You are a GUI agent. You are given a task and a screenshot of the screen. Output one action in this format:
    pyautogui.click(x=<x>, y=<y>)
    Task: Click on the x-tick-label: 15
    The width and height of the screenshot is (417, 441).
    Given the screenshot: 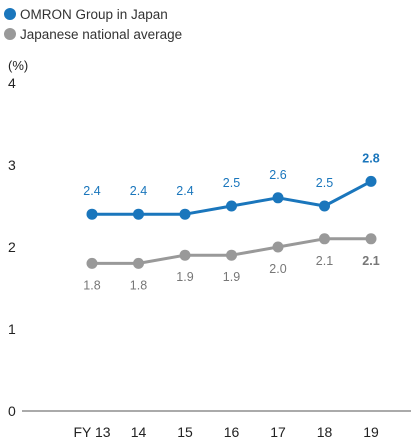 What is the action you would take?
    pyautogui.click(x=185, y=432)
    